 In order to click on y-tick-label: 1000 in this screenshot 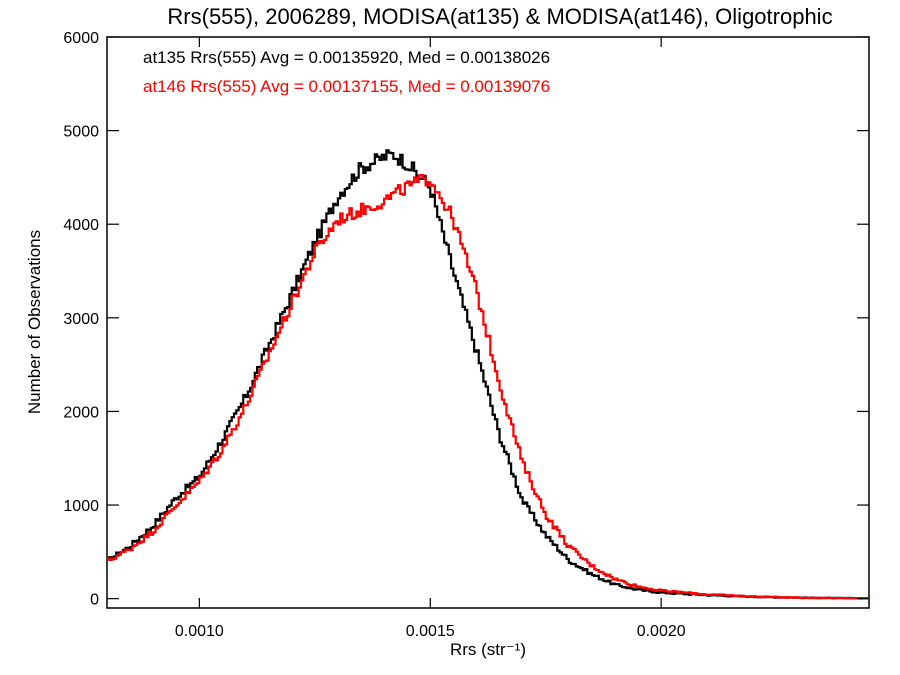, I will do `click(81, 506)`.